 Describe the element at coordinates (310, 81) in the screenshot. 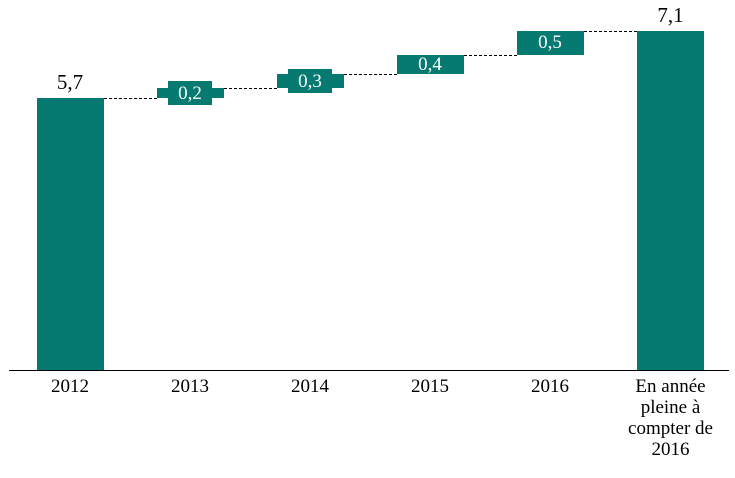

I see `value-label-2014: 0,3` at that location.